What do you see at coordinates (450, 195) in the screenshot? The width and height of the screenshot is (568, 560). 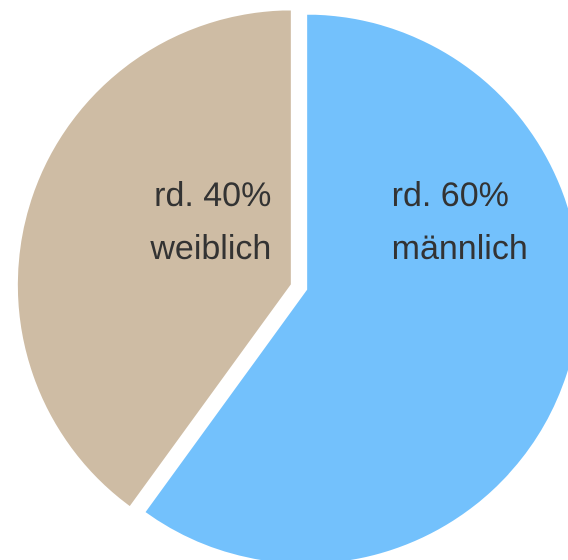 I see `slice-value-label: rd. 60%` at bounding box center [450, 195].